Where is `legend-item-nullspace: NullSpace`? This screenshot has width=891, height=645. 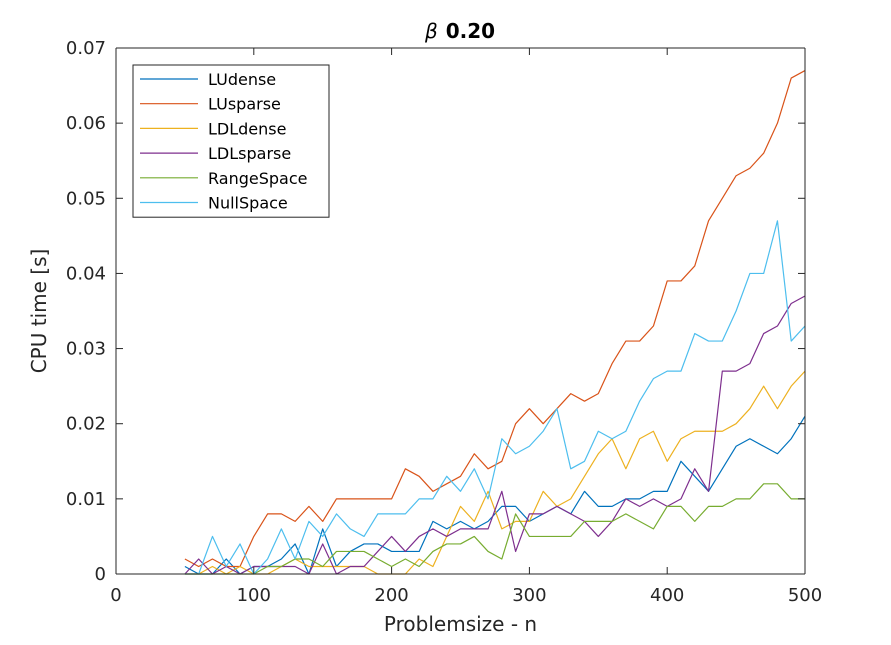 legend-item-nullspace: NullSpace is located at coordinates (214, 203).